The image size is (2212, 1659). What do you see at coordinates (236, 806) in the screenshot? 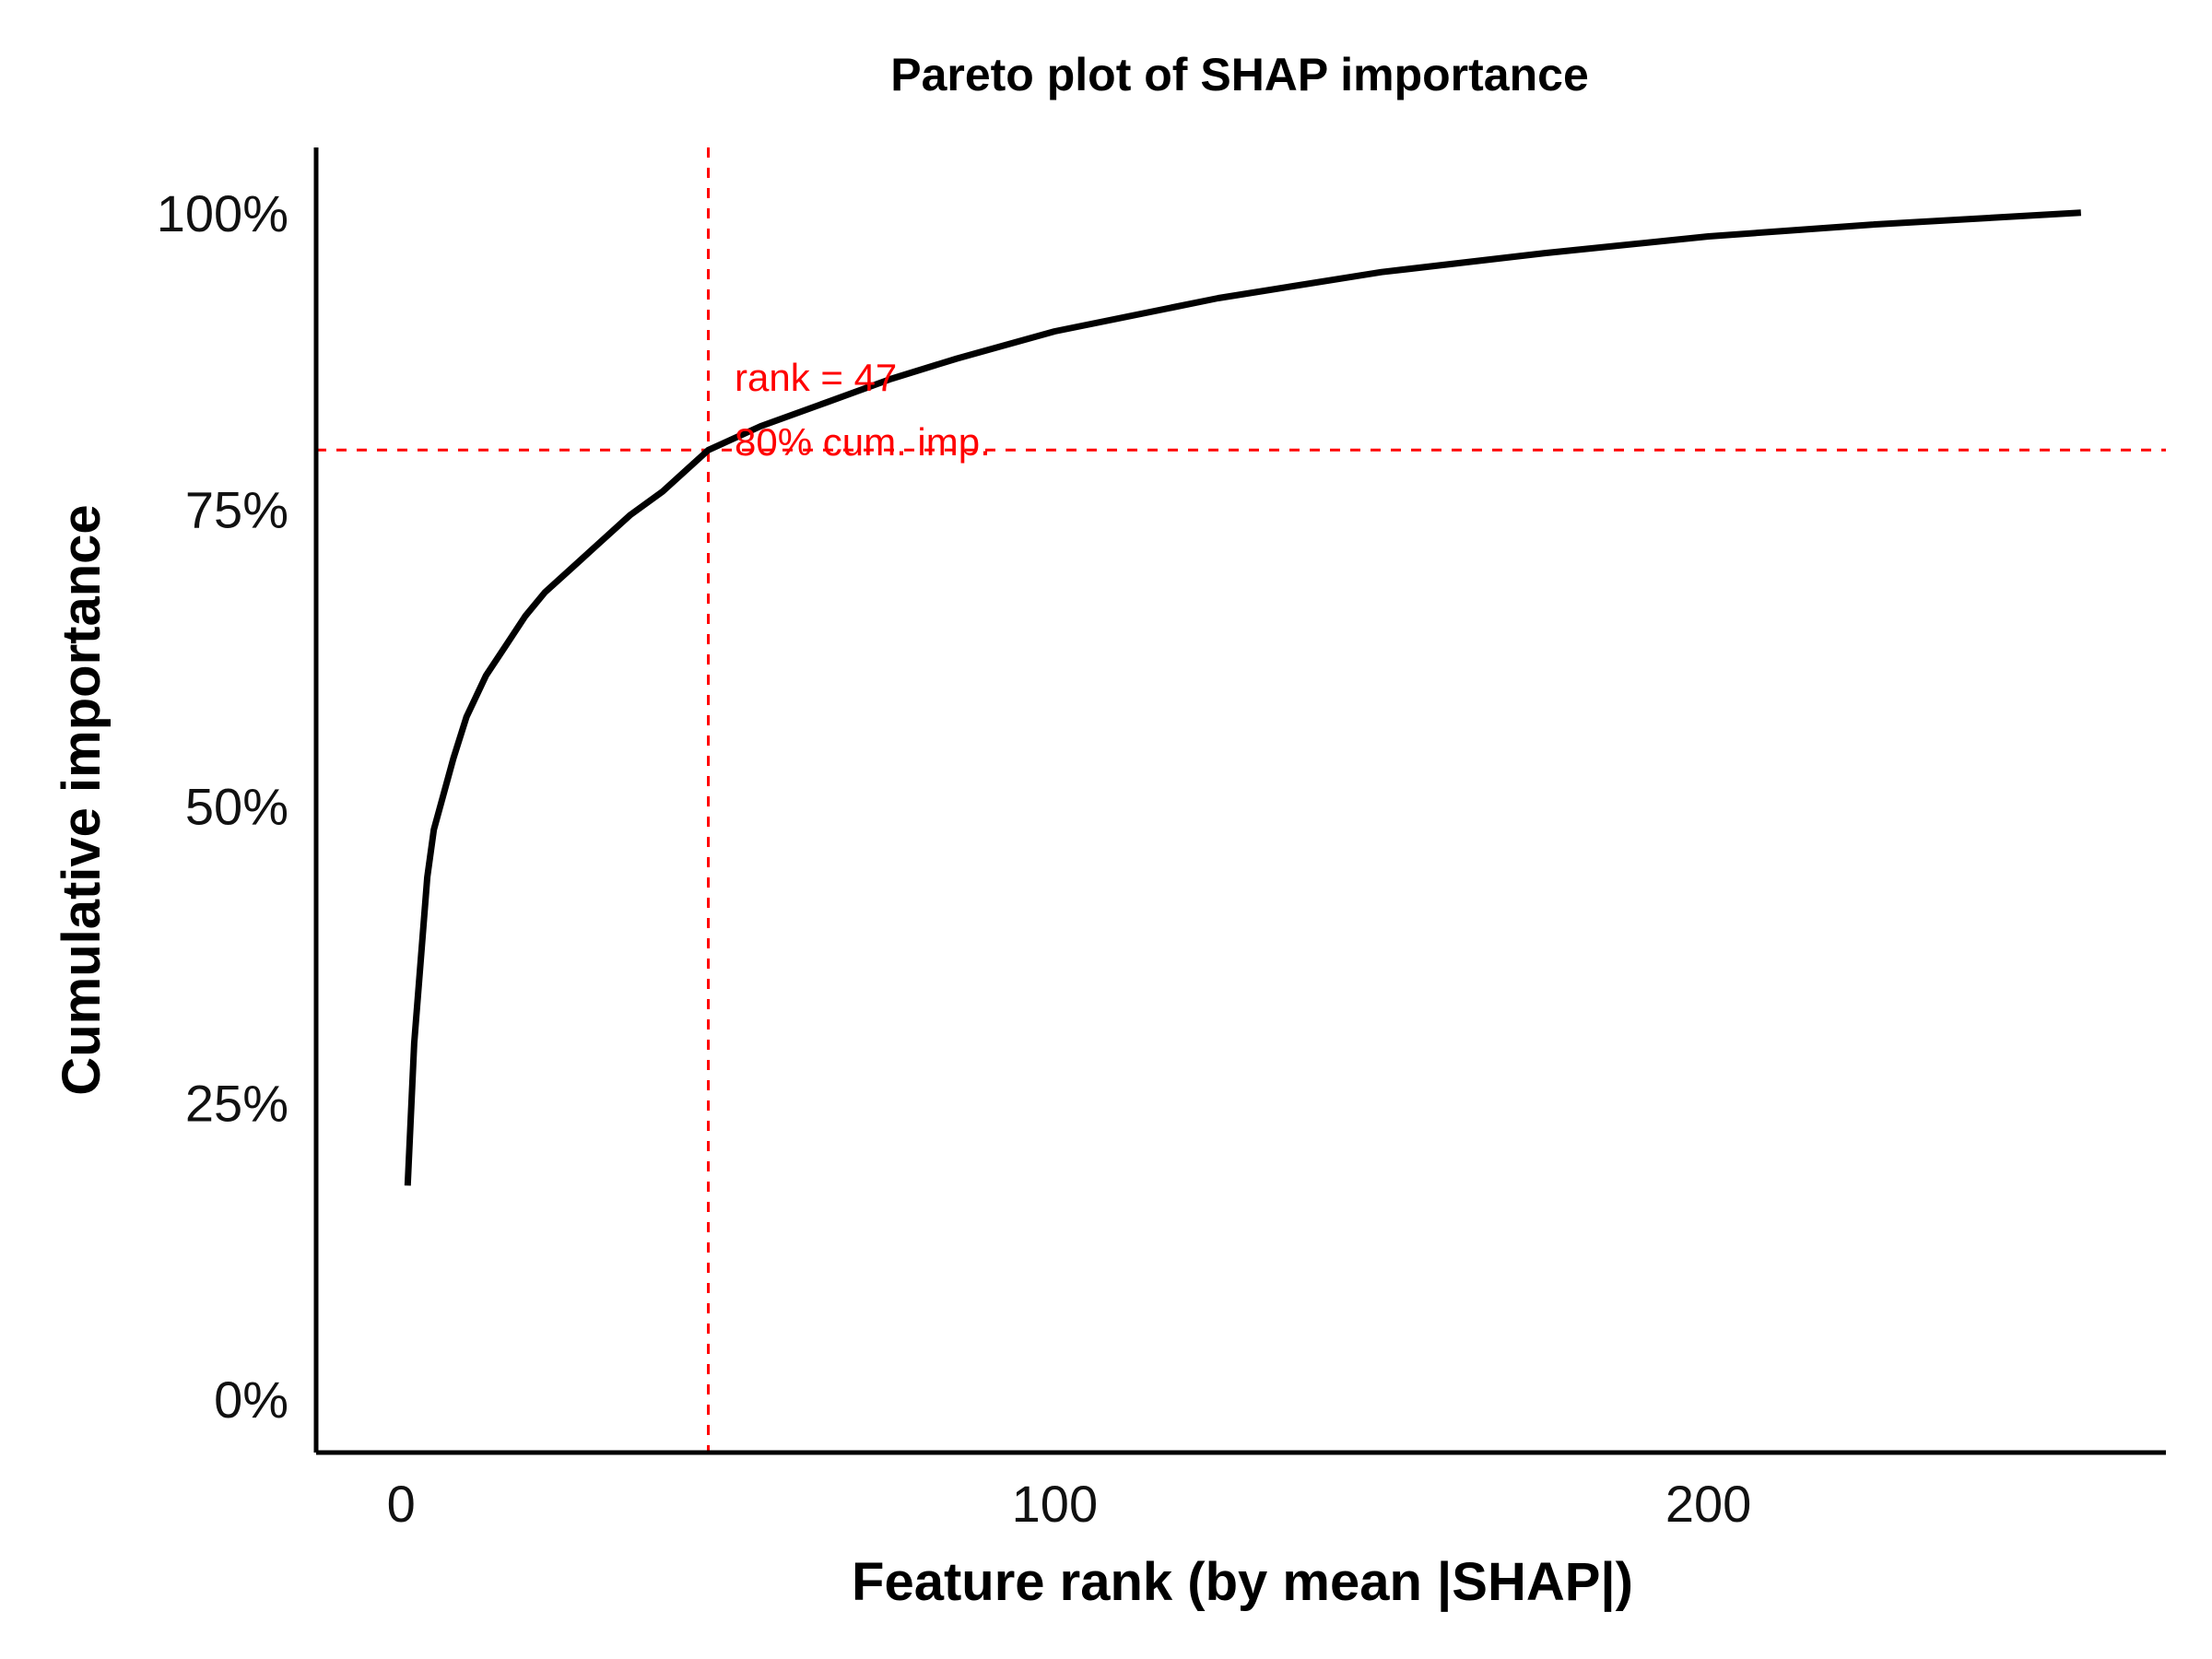
I see `y-tick-label: 50%` at bounding box center [236, 806].